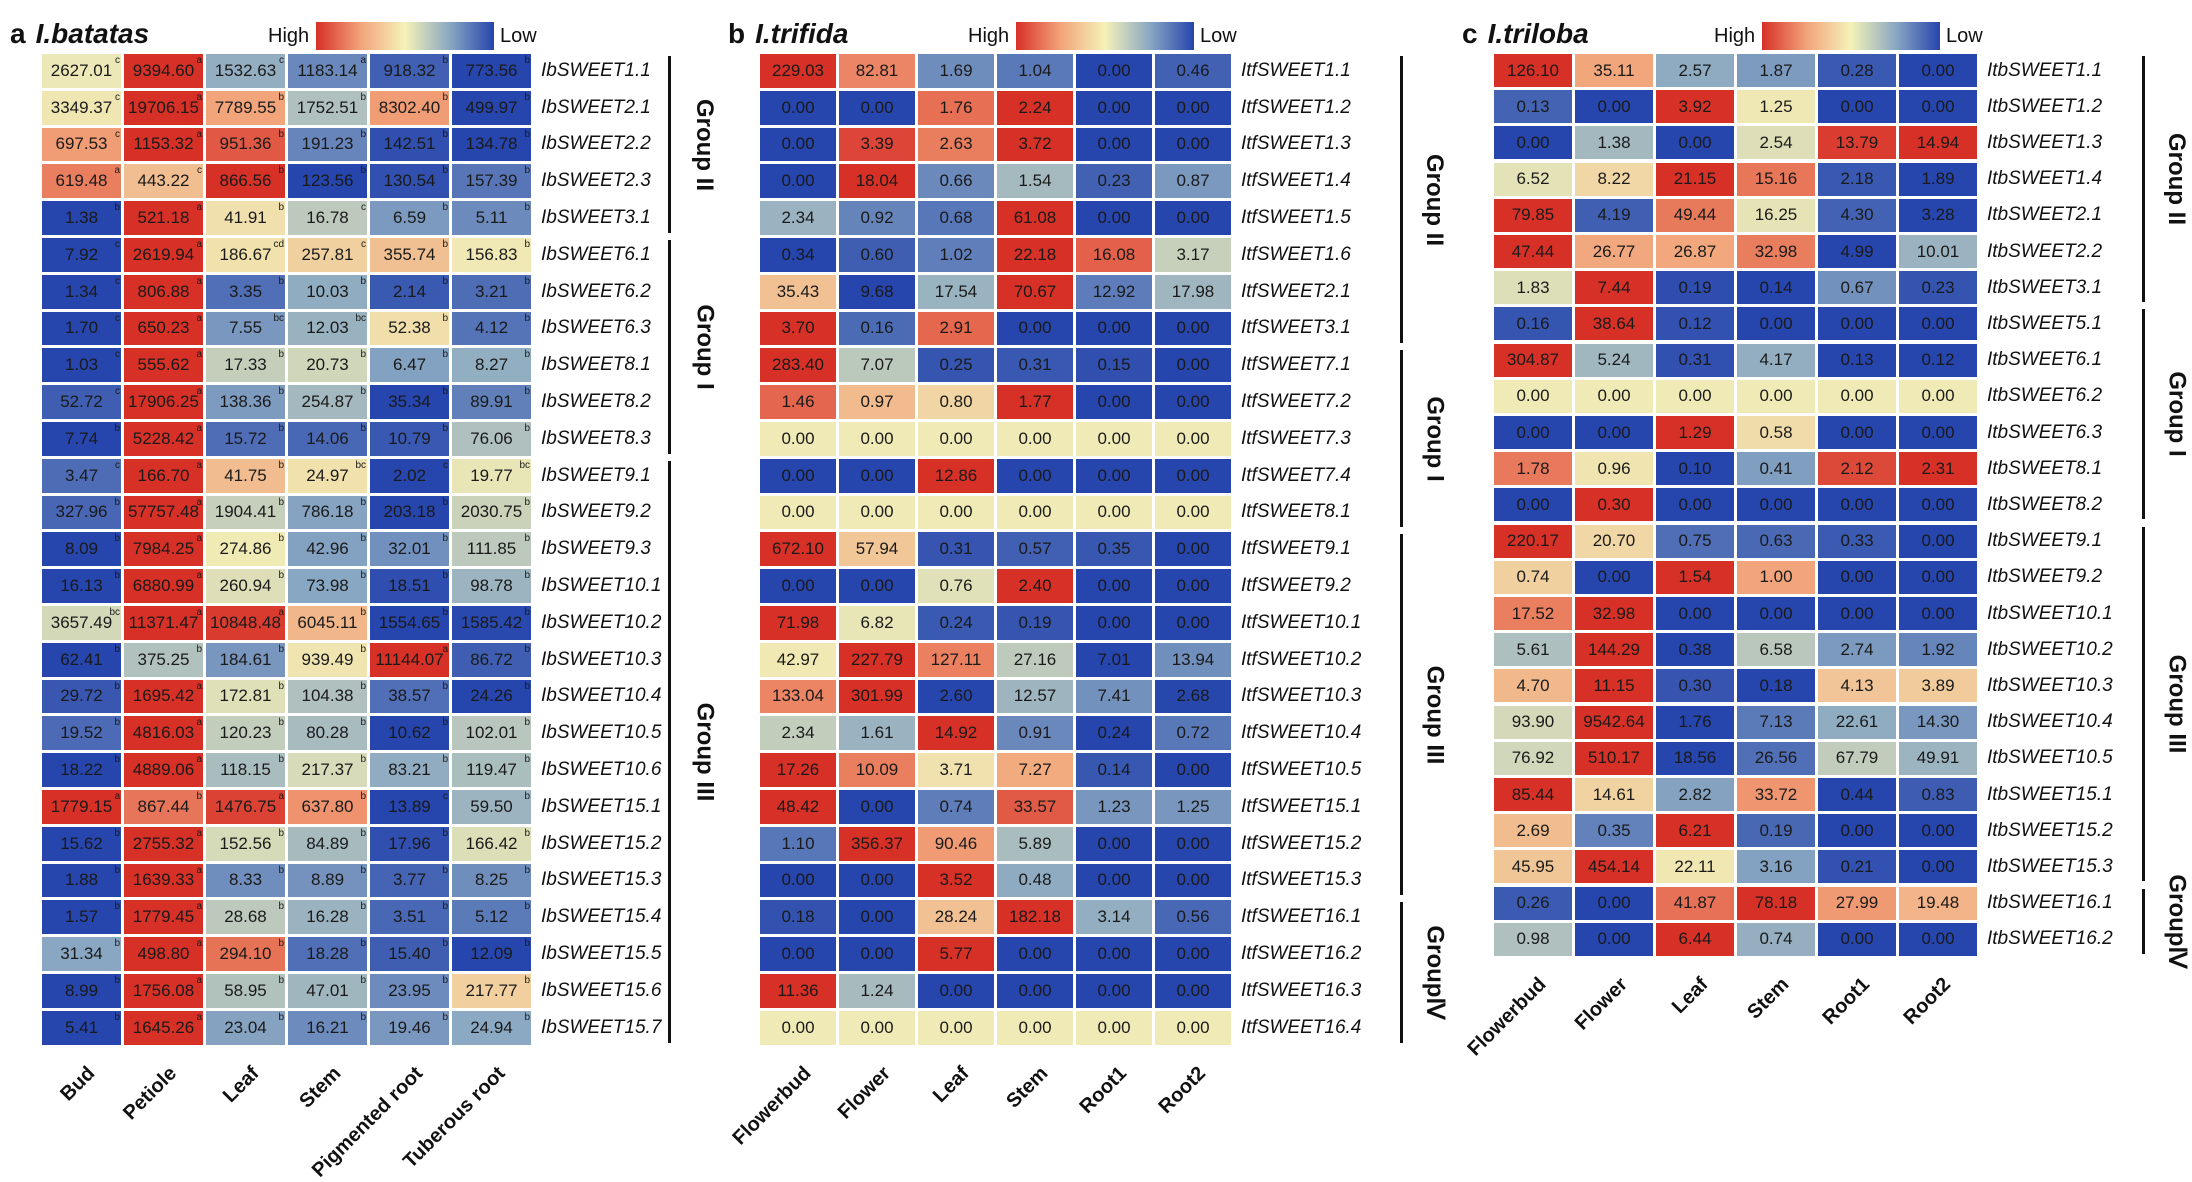 This screenshot has width=2192, height=1182. Describe the element at coordinates (245, 733) in the screenshot. I see `cell-value: 120.23` at that location.